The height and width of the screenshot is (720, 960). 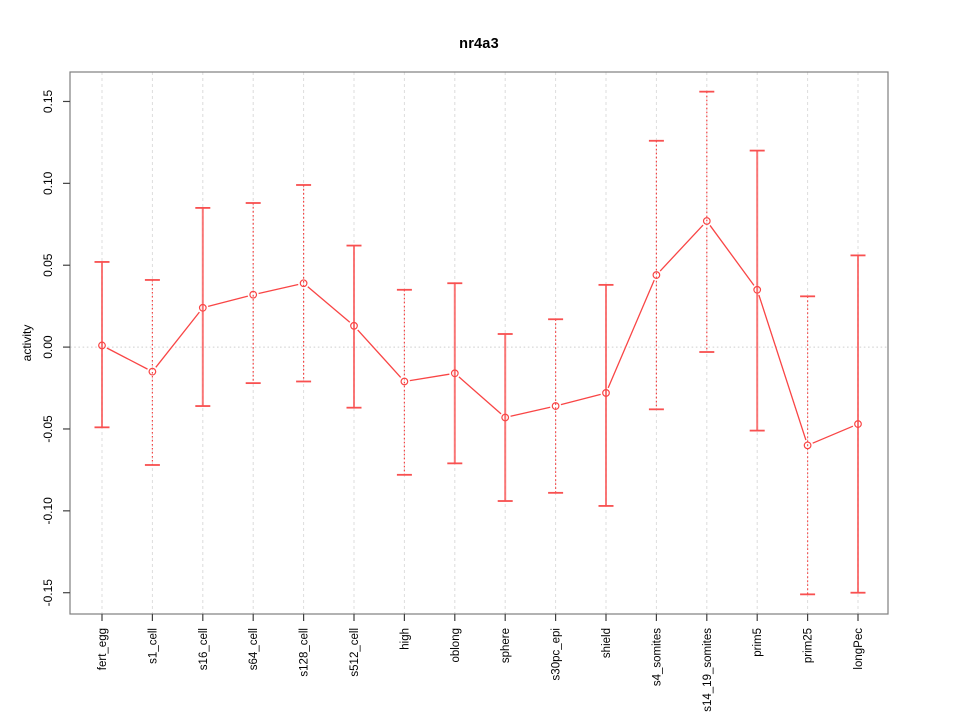 I want to click on x-tick-label: s128_cell, so click(x=305, y=652).